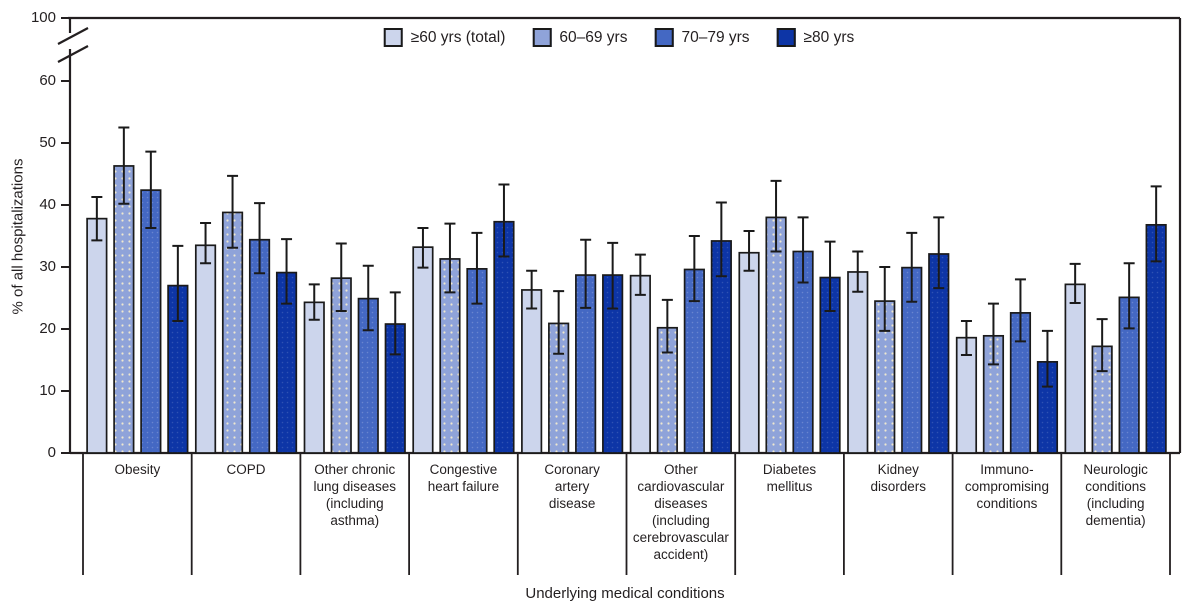 The image size is (1185, 613). I want to click on y-tick-label: 20, so click(47, 328).